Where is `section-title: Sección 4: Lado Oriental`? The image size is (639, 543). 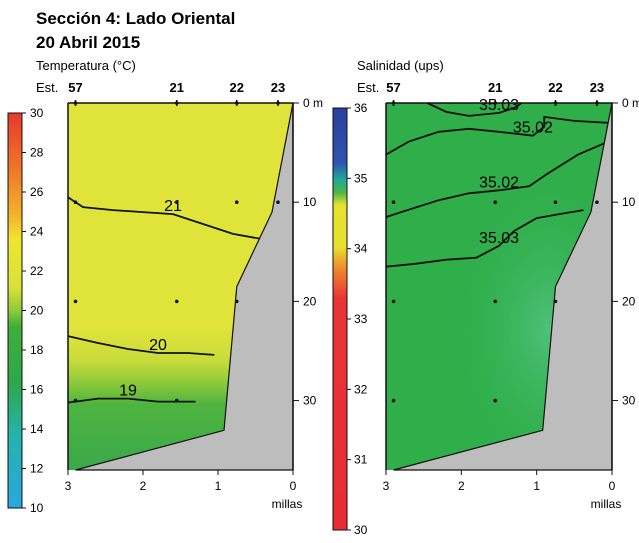 section-title: Sección 4: Lado Oriental is located at coordinates (135, 18).